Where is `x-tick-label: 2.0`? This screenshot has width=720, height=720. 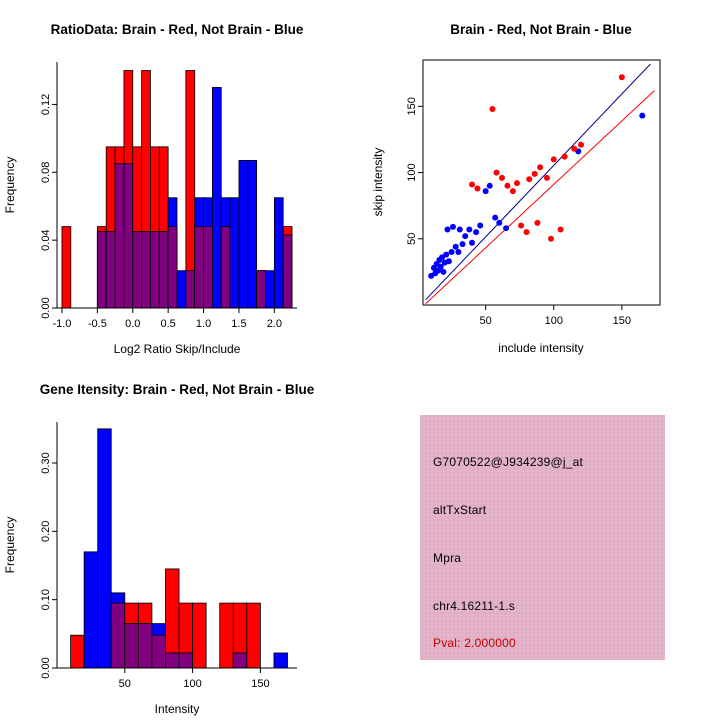 x-tick-label: 2.0 is located at coordinates (274, 324).